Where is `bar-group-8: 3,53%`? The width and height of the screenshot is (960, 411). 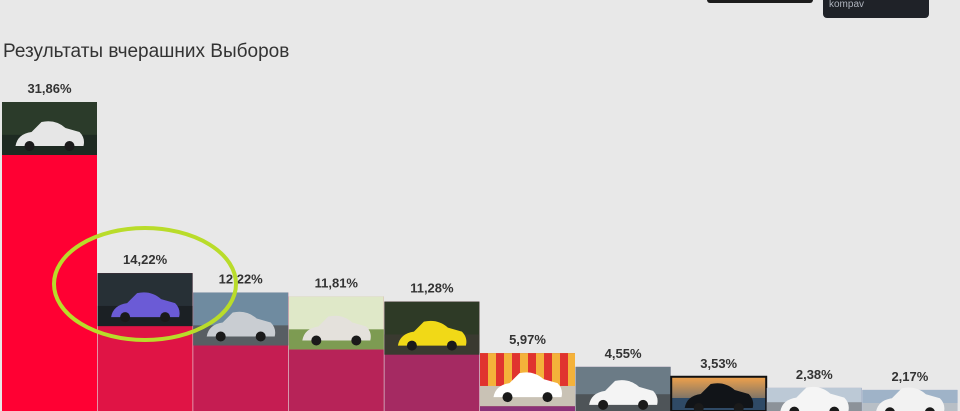
bar-group-8: 3,53% is located at coordinates (719, 383).